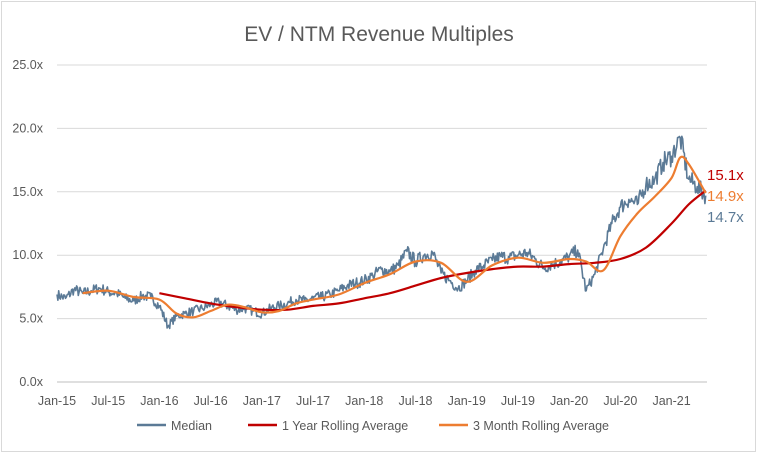  What do you see at coordinates (541, 426) in the screenshot?
I see `legend-label-3-month: 3 Month Rolling Average` at bounding box center [541, 426].